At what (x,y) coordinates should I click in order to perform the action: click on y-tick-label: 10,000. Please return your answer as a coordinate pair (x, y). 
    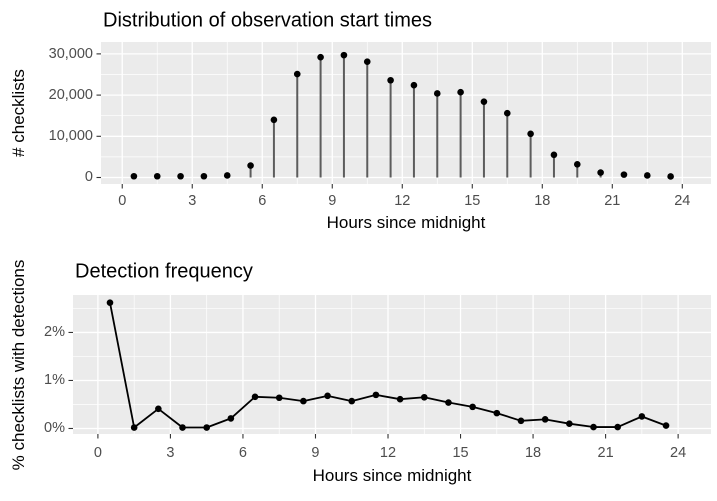
    Looking at the image, I should click on (70, 136).